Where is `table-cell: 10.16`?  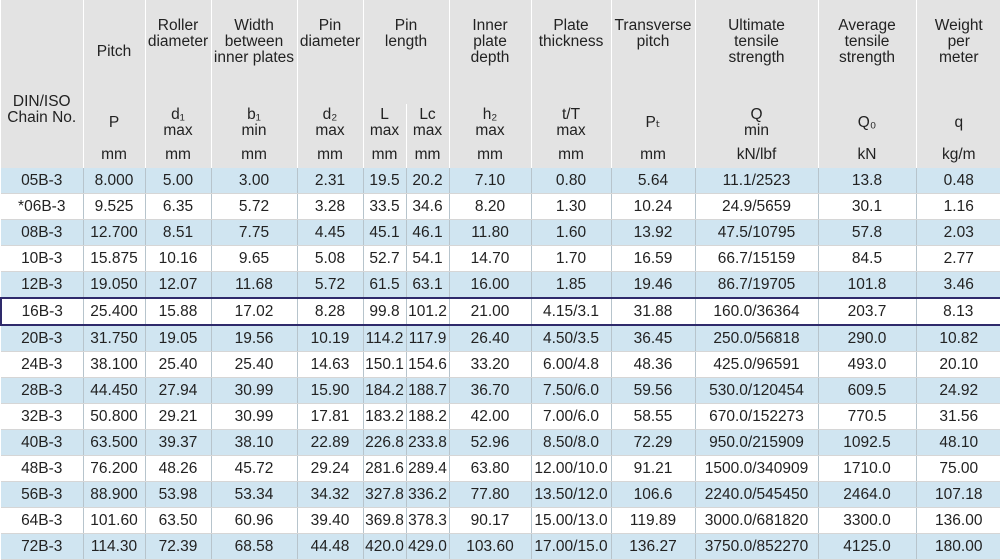 table-cell: 10.16 is located at coordinates (177, 258).